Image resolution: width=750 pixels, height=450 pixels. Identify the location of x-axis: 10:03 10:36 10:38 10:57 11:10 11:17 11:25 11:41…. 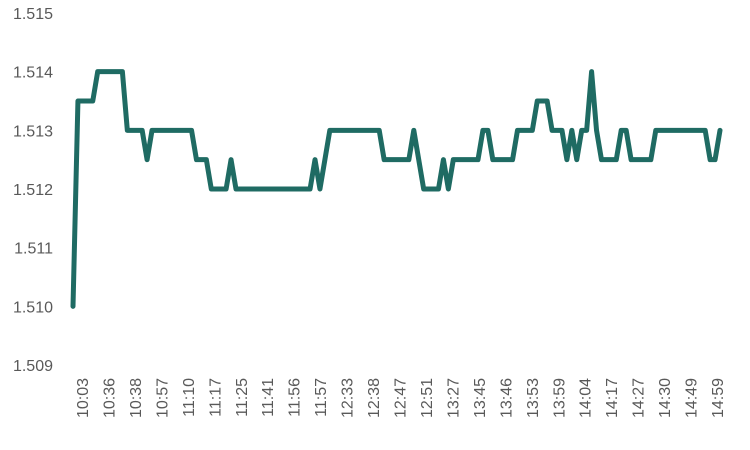
(401, 398).